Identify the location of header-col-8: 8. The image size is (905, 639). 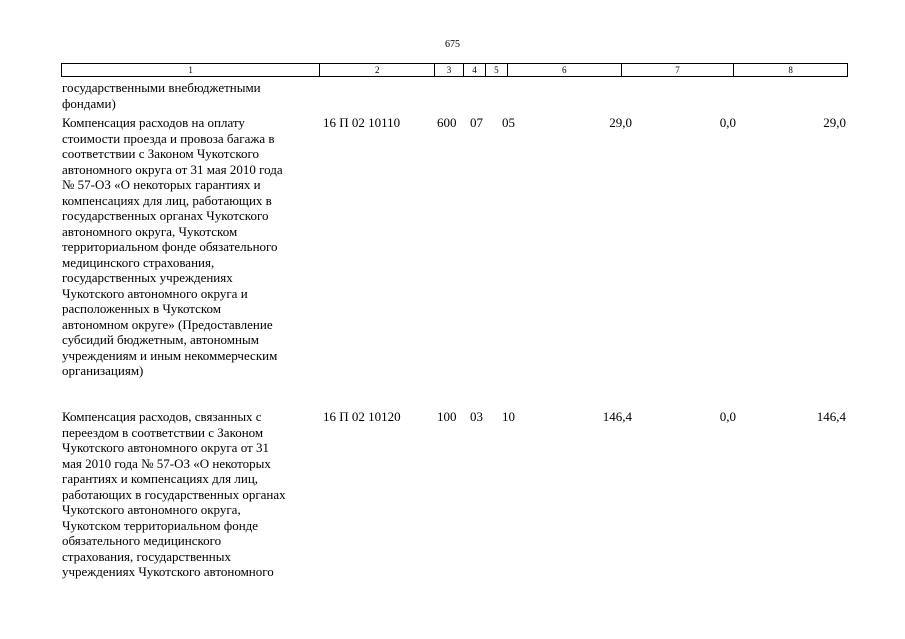
(790, 70).